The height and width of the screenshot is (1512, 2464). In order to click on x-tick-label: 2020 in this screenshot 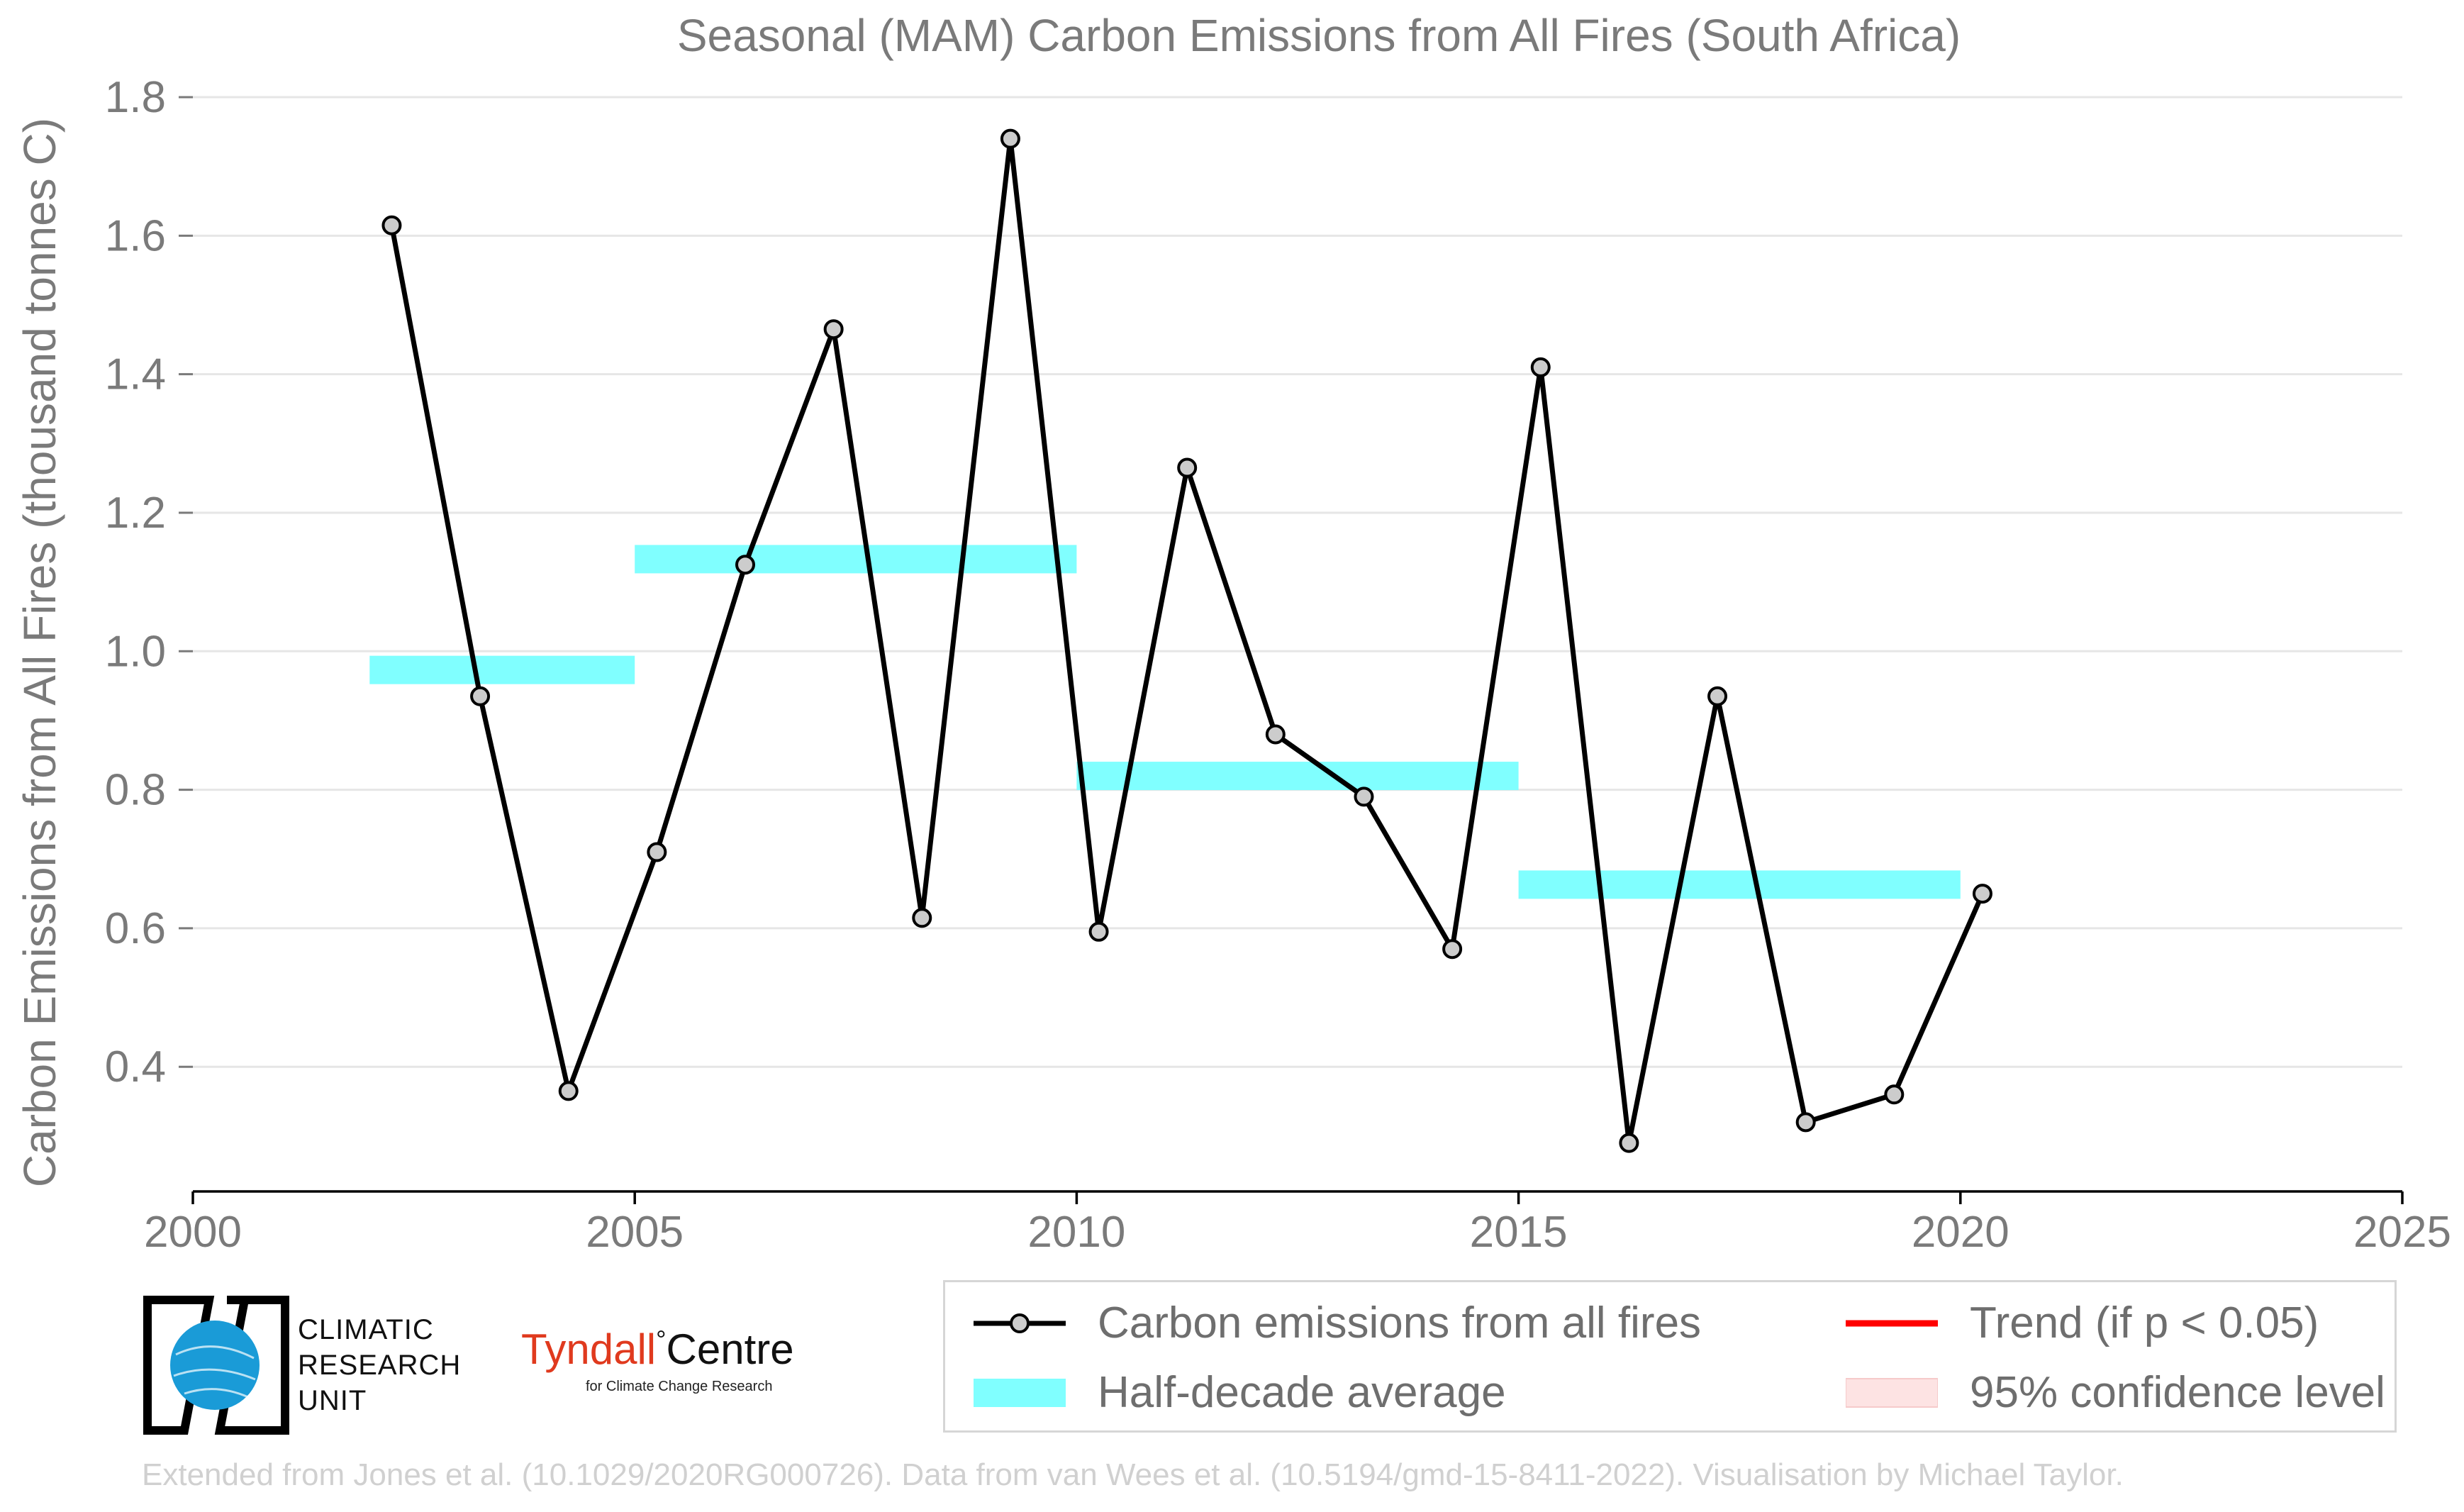, I will do `click(1960, 1232)`.